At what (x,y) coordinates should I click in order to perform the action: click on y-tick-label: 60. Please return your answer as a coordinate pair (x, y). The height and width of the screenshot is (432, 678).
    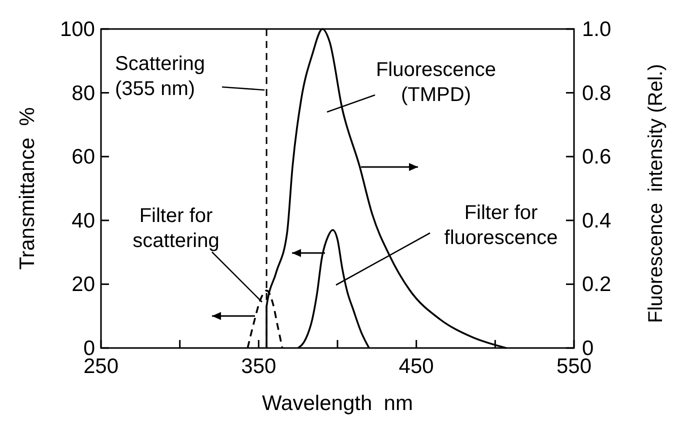
    Looking at the image, I should click on (83, 157).